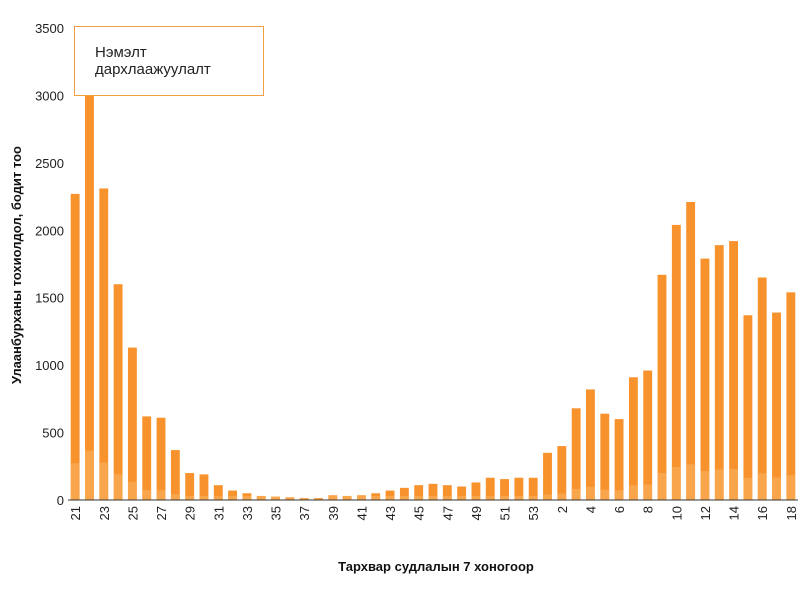 Image resolution: width=800 pixels, height=601 pixels. Describe the element at coordinates (49, 264) in the screenshot. I see `y-axis-ticks: 0 500 1000 1500 2000 2500 3000 3500` at that location.